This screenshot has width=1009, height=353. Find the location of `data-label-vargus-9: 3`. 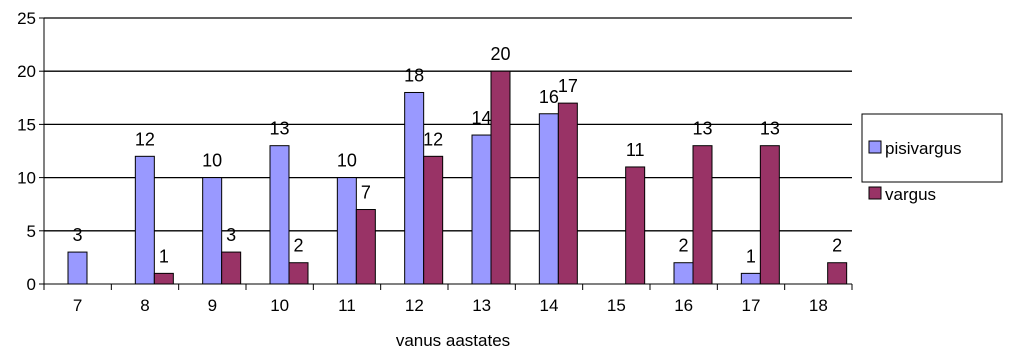

data-label-vargus-9: 3 is located at coordinates (231, 235).